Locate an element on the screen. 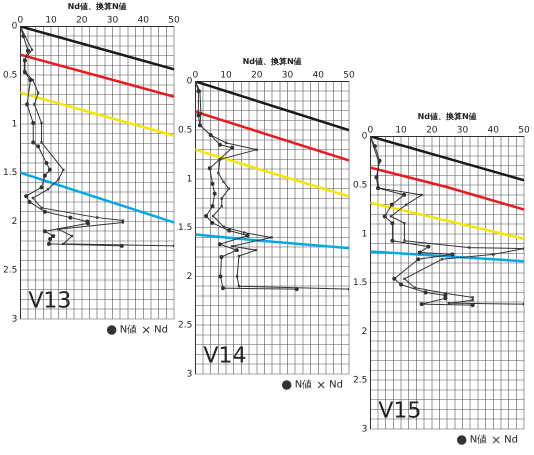 This screenshot has height=455, width=534. annotation: V14 is located at coordinates (224, 356).